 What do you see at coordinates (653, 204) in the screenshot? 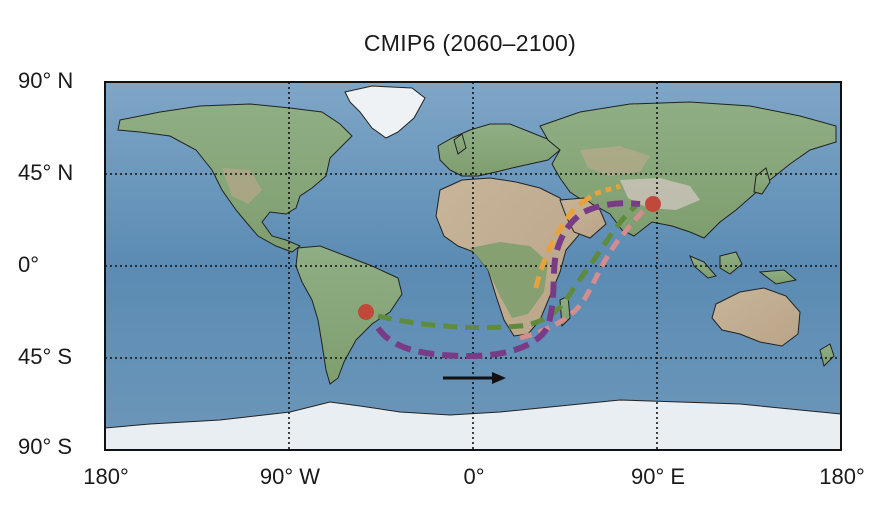
I see `destination-marker` at bounding box center [653, 204].